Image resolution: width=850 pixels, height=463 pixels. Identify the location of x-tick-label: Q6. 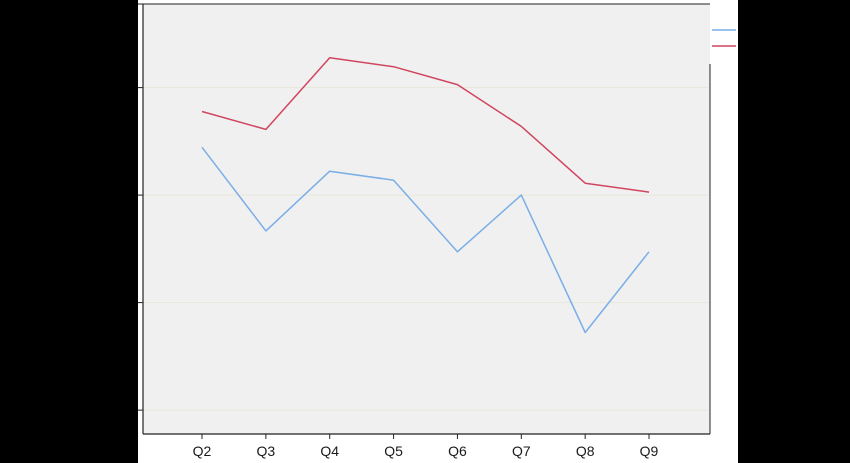
(457, 451).